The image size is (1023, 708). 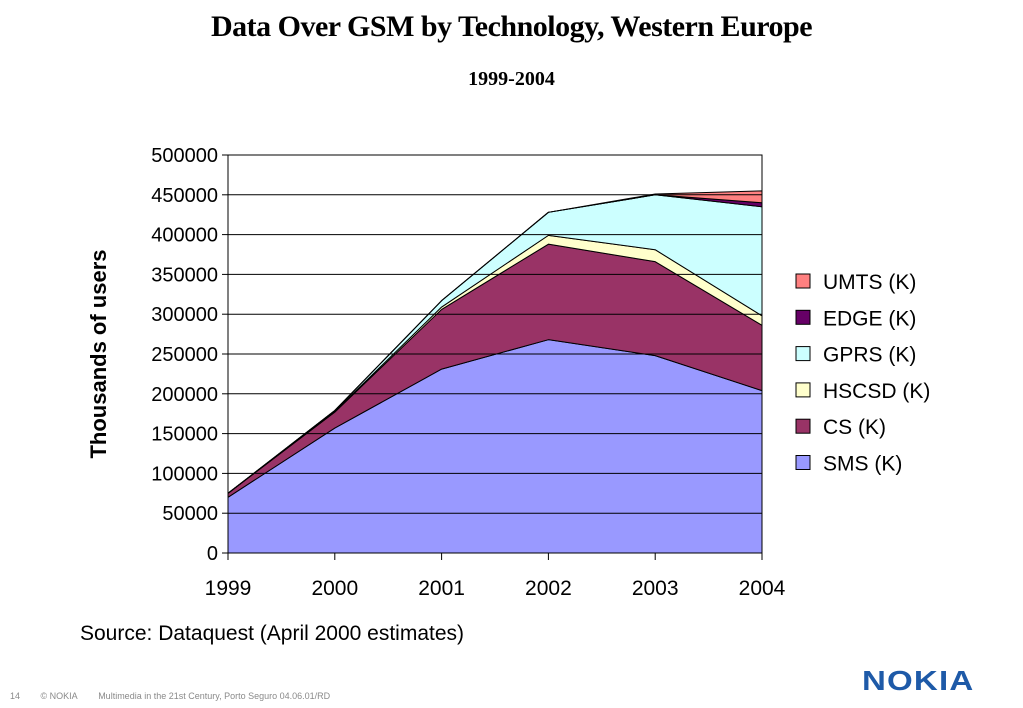 I want to click on legend-swatch-gprs-k, so click(x=803, y=354).